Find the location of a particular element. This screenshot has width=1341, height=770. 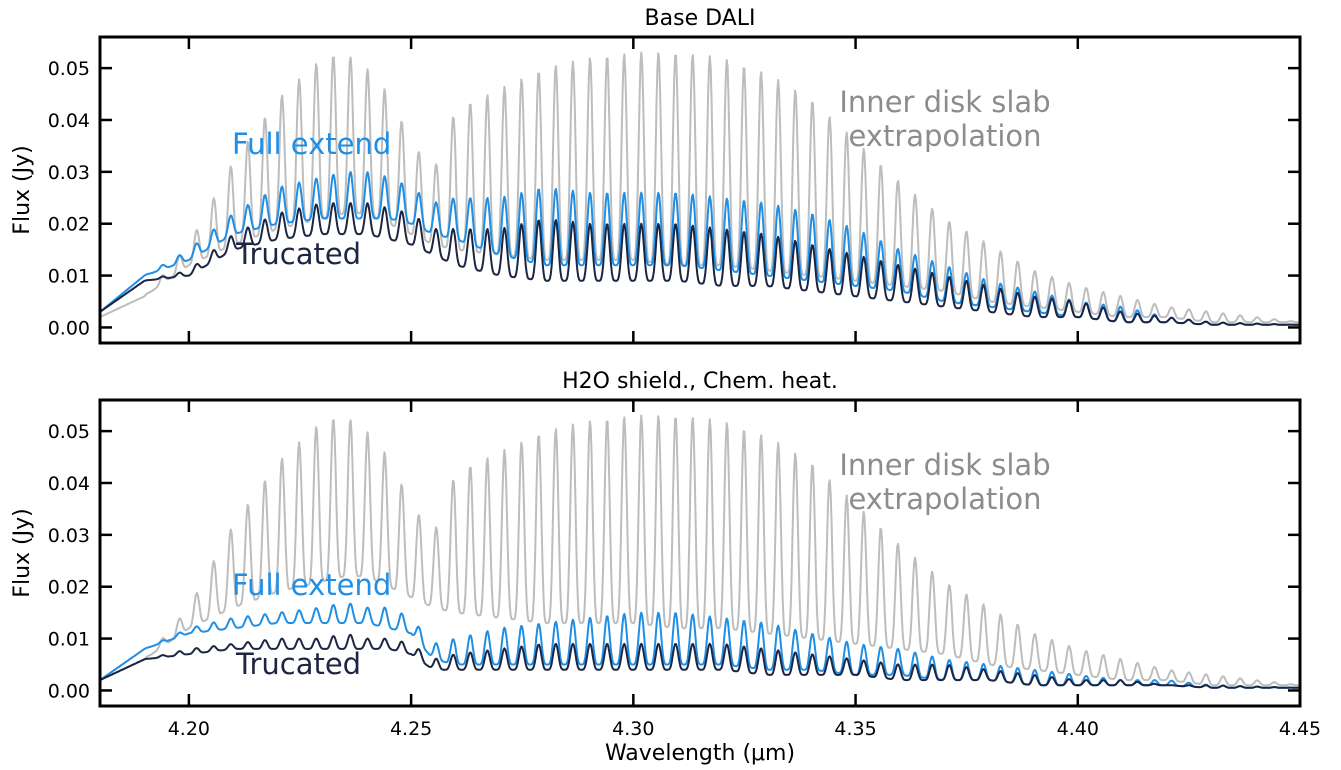

x-tick-label: 4.30 is located at coordinates (633, 729).